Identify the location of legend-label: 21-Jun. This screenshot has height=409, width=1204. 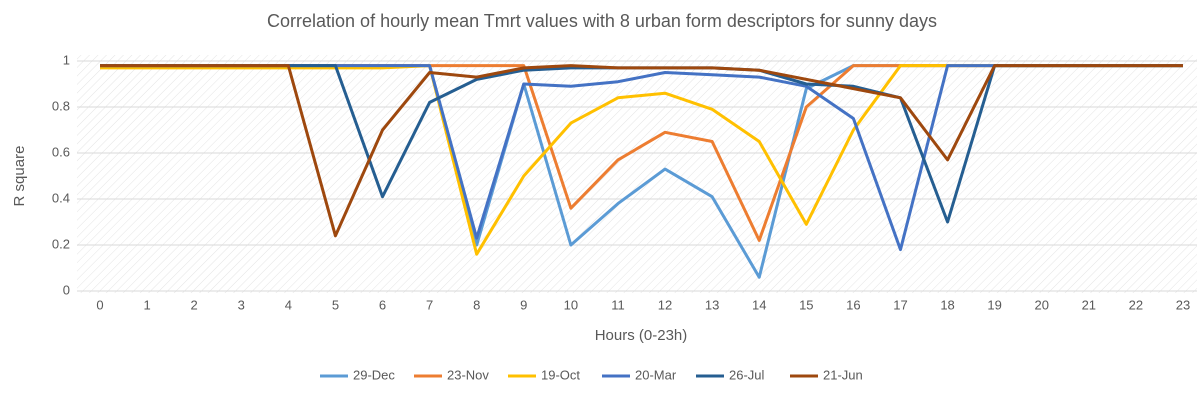
(843, 374).